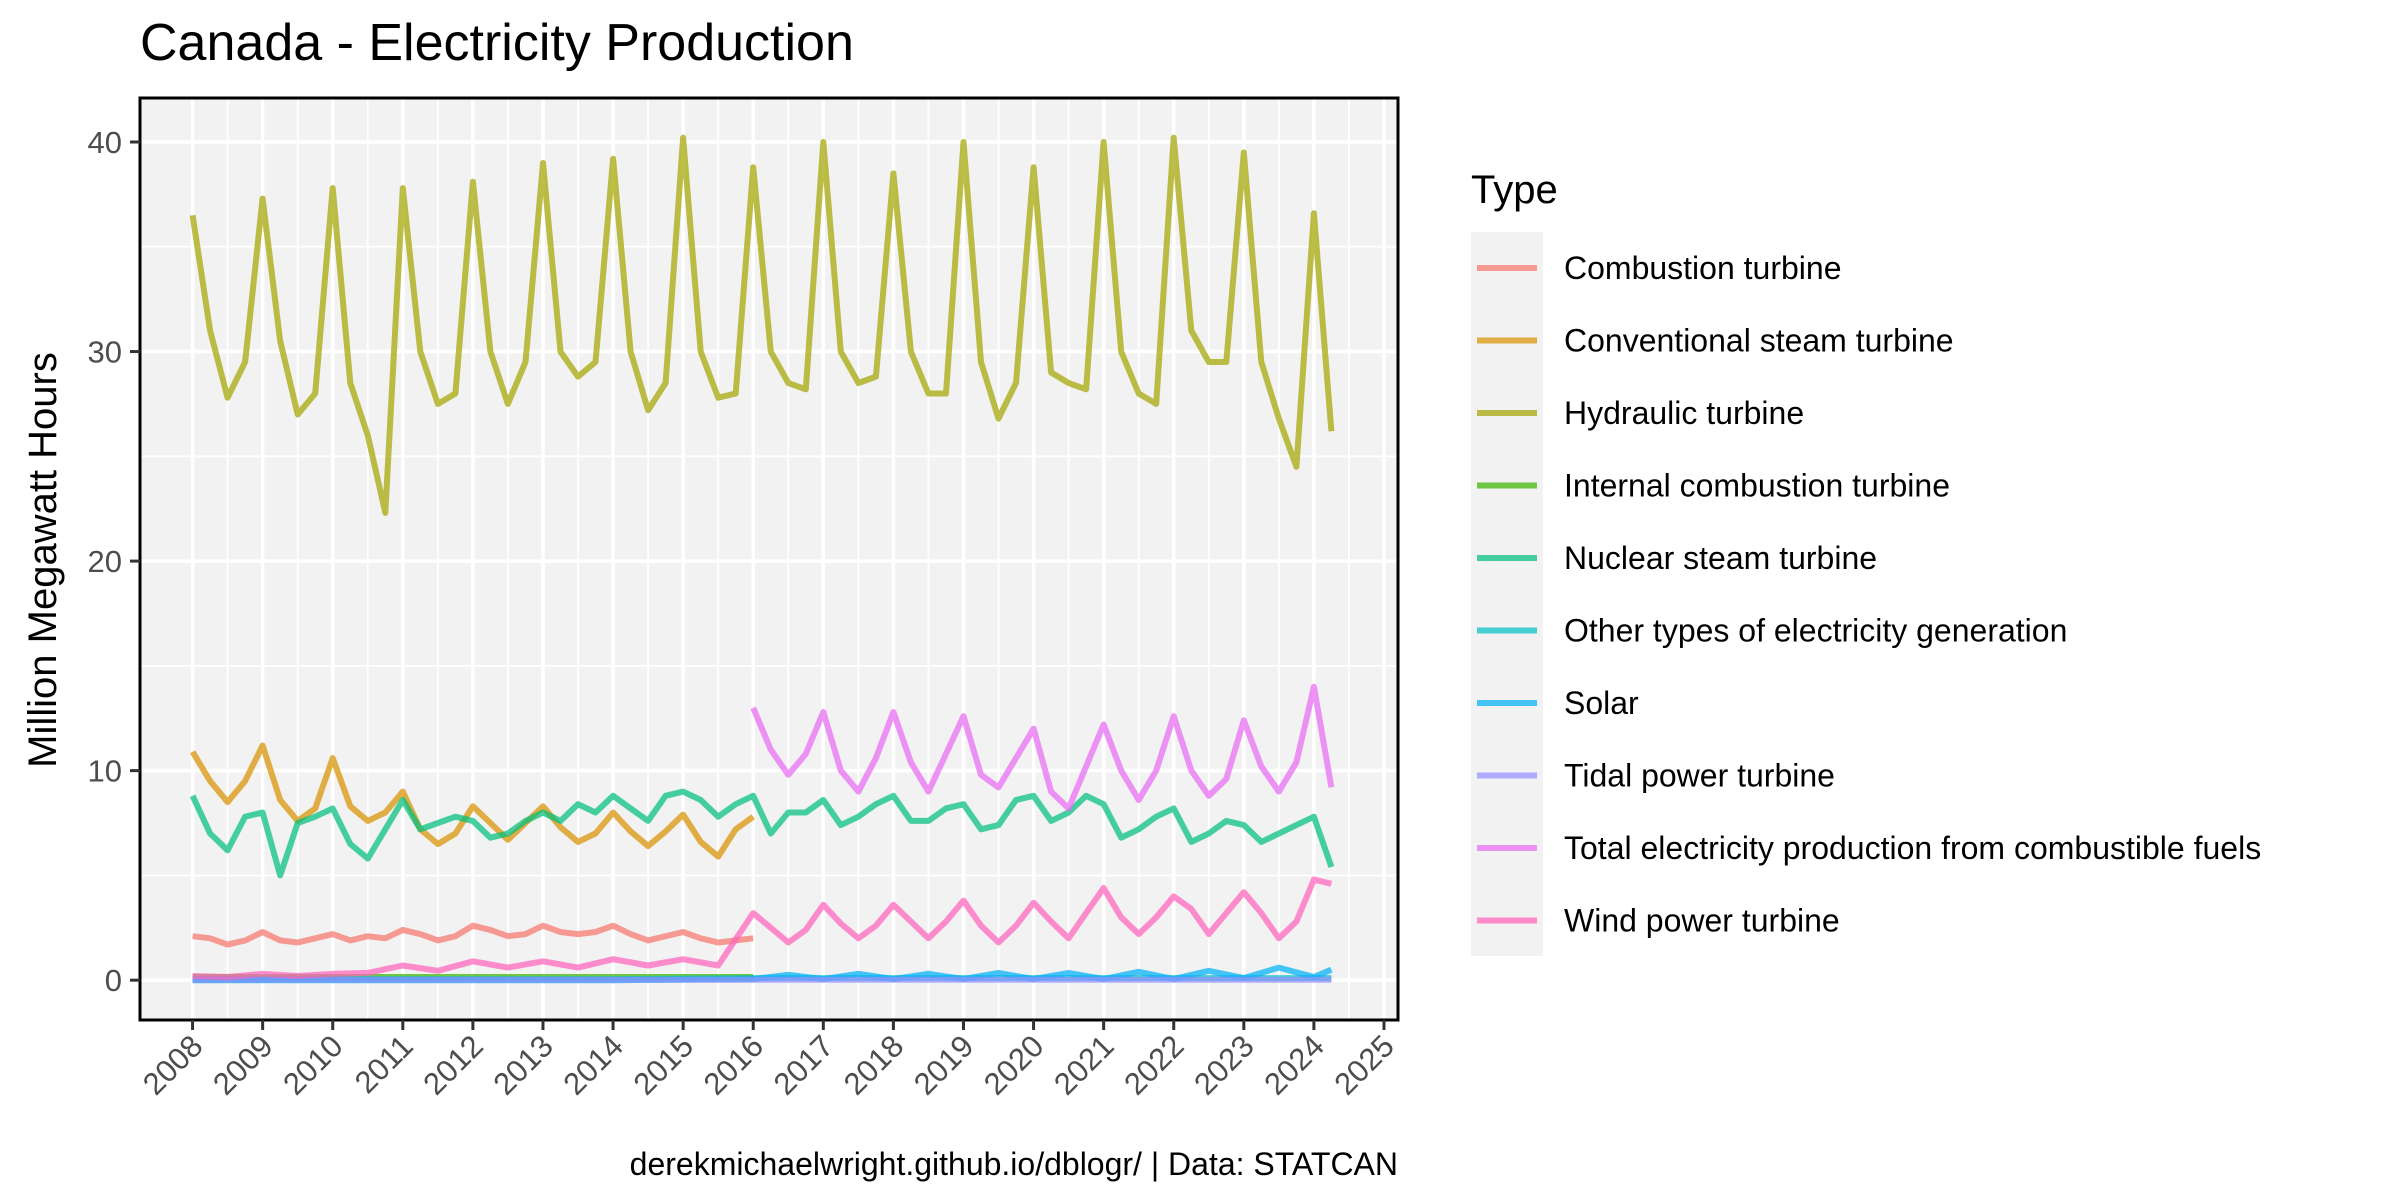 Image resolution: width=2400 pixels, height=1200 pixels. I want to click on x-tick-label: 2025, so click(1364, 1065).